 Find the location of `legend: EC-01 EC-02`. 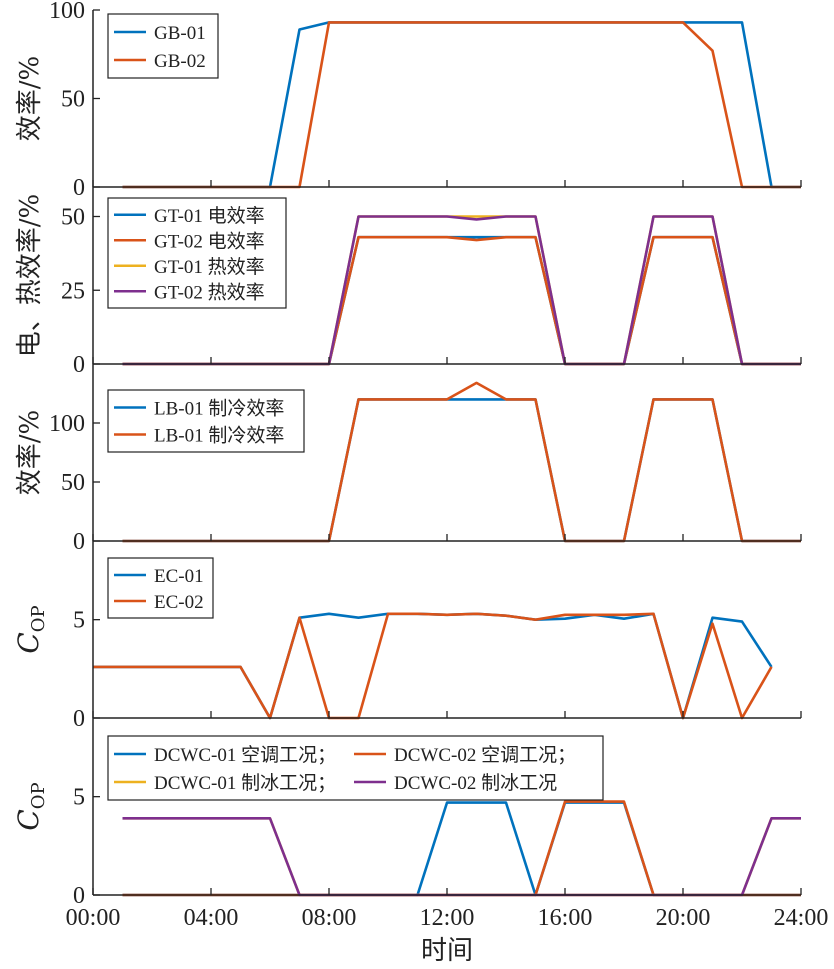

legend: EC-01 EC-02 is located at coordinates (160, 588).